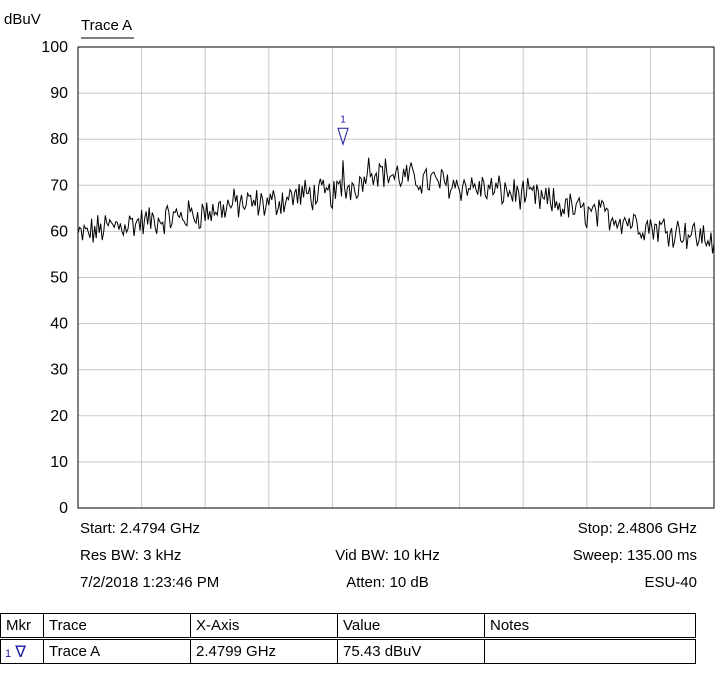 The width and height of the screenshot is (727, 675). I want to click on trace-a-line, so click(396, 205).